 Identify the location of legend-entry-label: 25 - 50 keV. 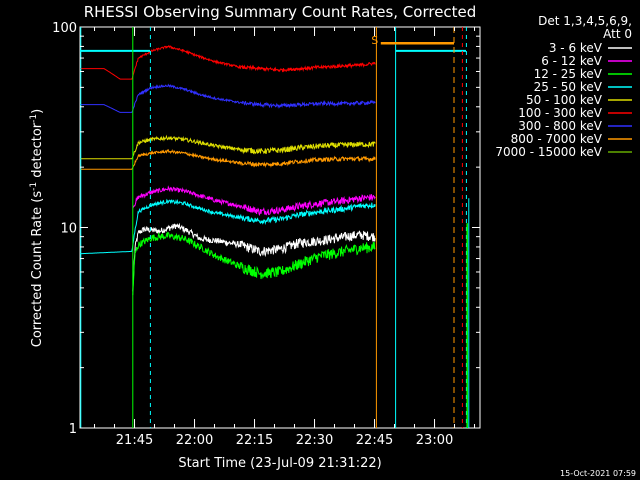
(568, 87).